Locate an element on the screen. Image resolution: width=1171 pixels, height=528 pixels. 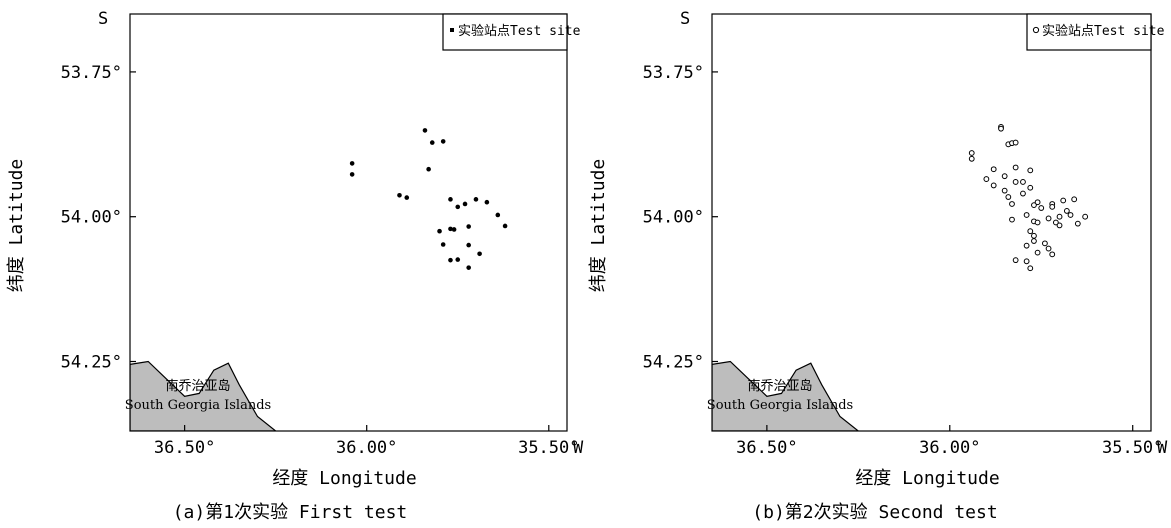
y-axis-label: 纬度 Latitude is located at coordinates (16, 226).